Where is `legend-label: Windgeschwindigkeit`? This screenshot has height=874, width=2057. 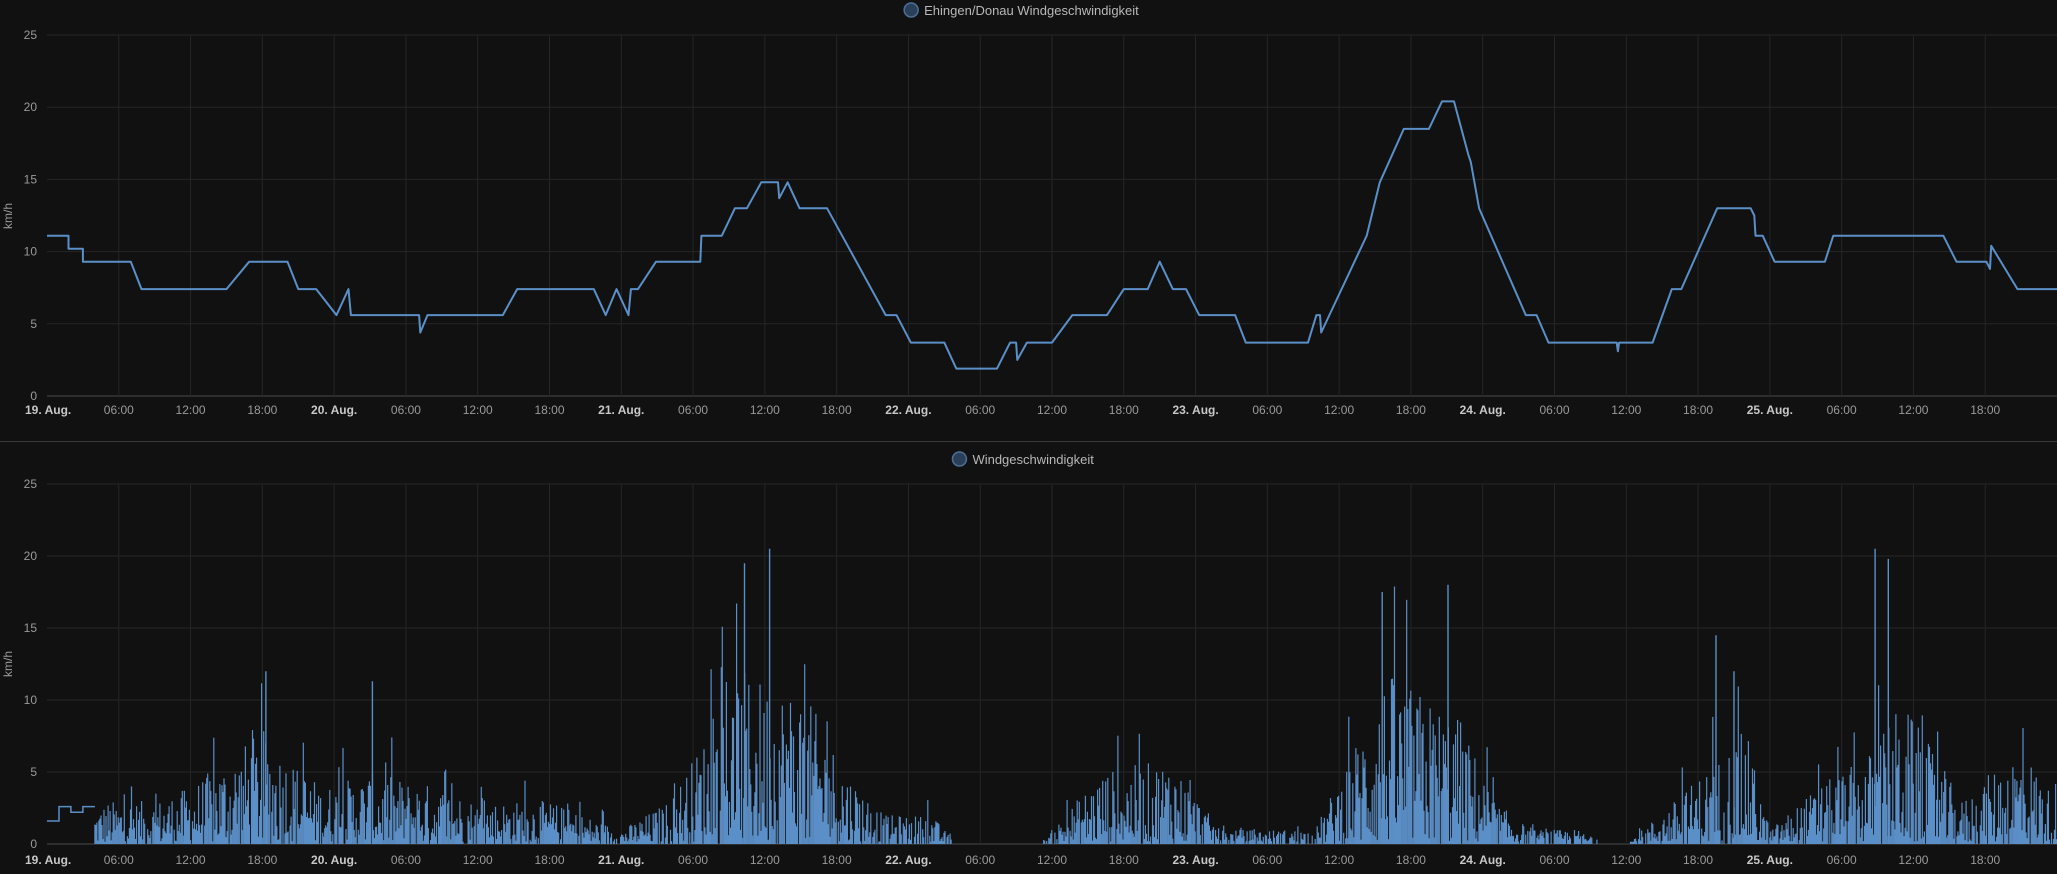
legend-label: Windgeschwindigkeit is located at coordinates (1033, 459).